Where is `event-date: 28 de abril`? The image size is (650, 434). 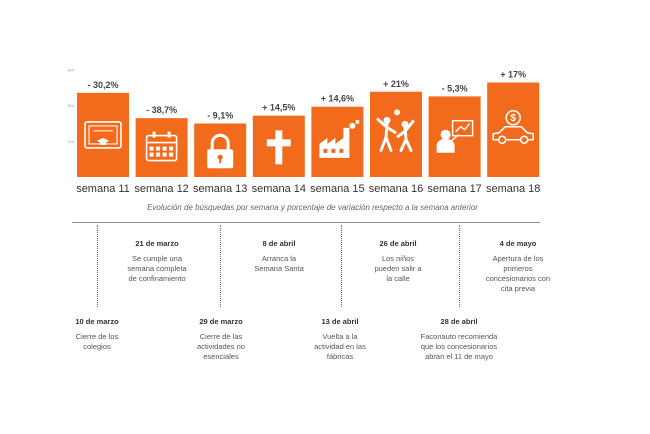
event-date: 28 de abril is located at coordinates (459, 321).